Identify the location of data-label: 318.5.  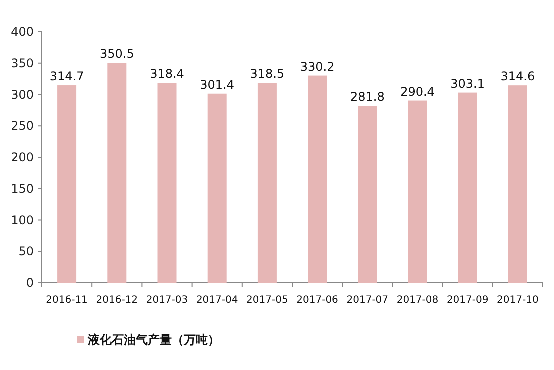
(267, 74).